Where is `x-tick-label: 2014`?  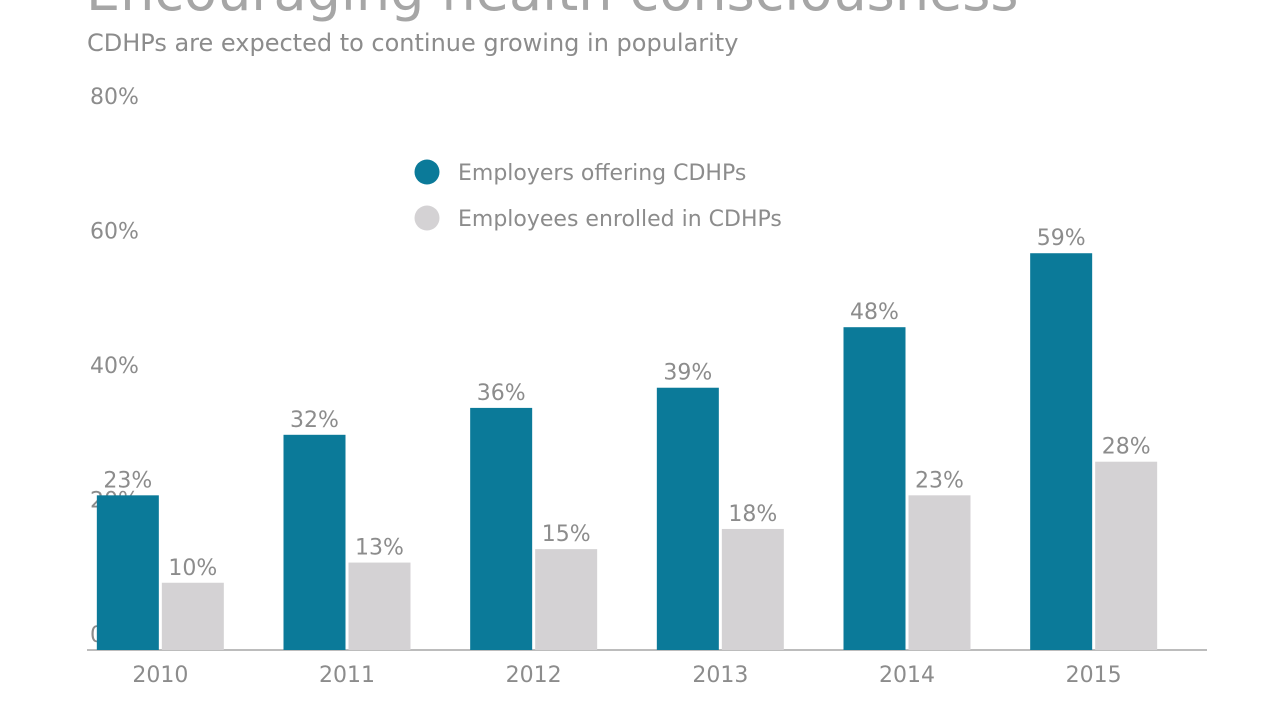 x-tick-label: 2014 is located at coordinates (907, 675).